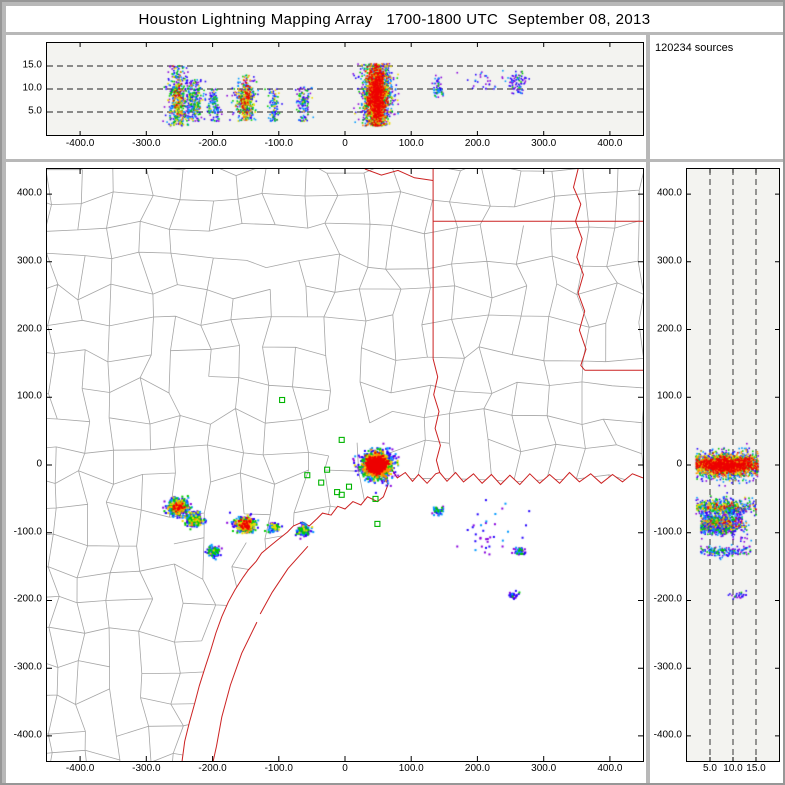 The width and height of the screenshot is (785, 785). Describe the element at coordinates (716, 97) in the screenshot. I see `sources-panel: 120234 sources` at that location.